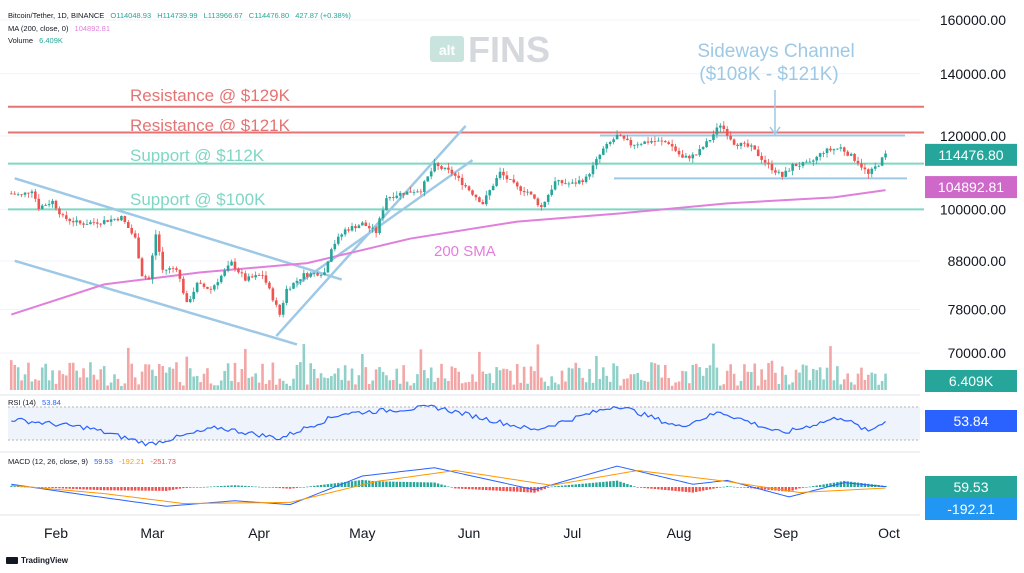 Image resolution: width=1024 pixels, height=573 pixels. I want to click on macd-pane, so click(460, 479).